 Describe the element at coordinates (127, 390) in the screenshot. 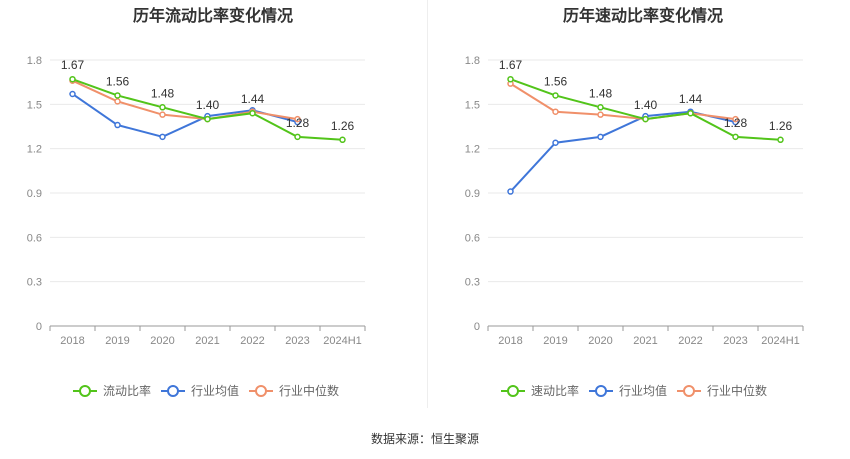

I see `legend-label: 流动比率` at that location.